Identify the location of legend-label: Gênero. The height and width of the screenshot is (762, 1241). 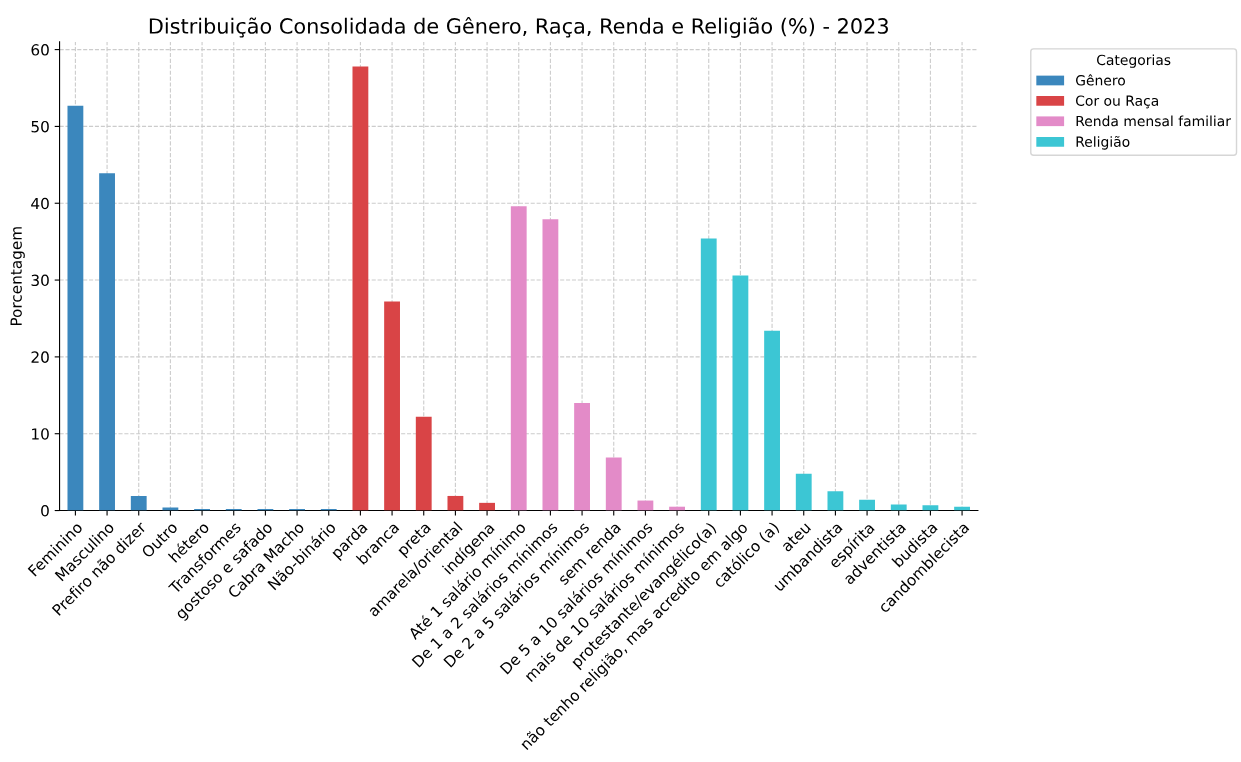
(1100, 80).